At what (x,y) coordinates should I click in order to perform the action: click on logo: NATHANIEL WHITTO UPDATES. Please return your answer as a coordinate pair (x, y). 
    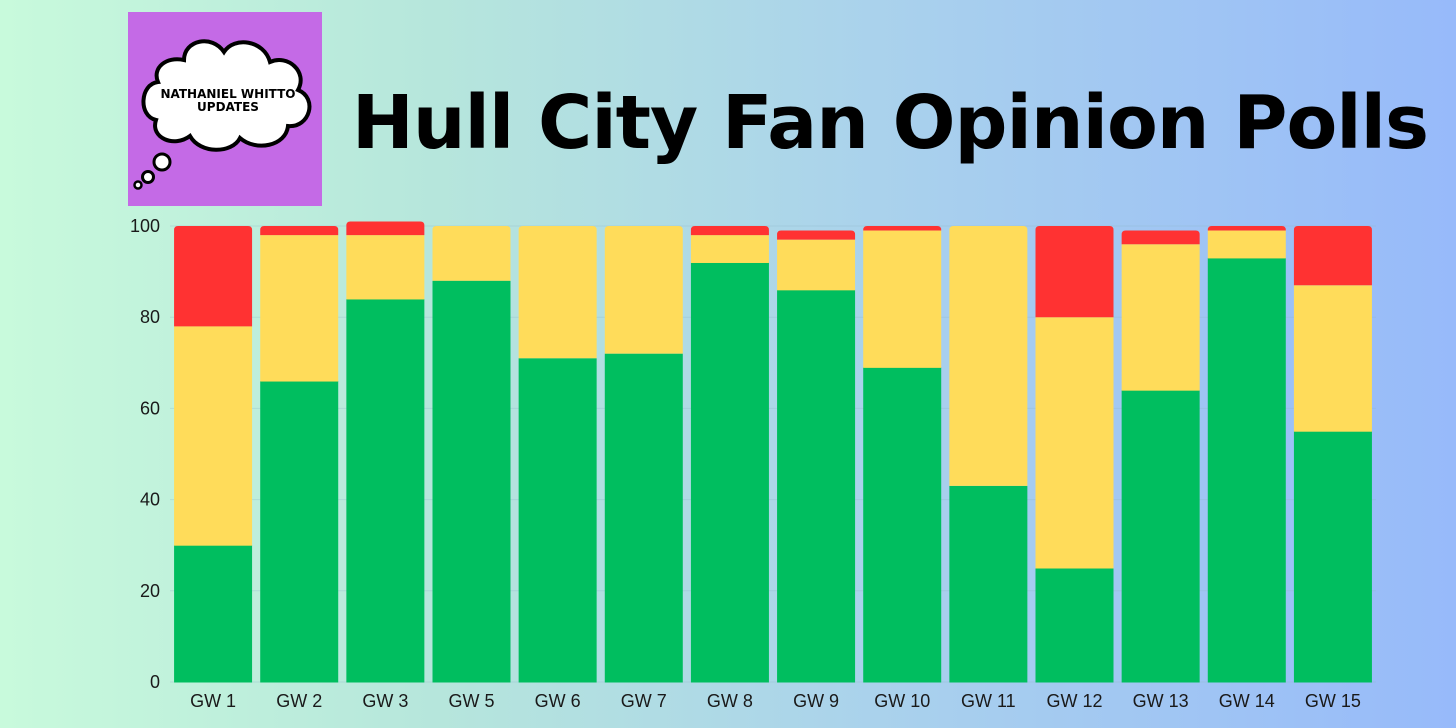
    Looking at the image, I should click on (225, 109).